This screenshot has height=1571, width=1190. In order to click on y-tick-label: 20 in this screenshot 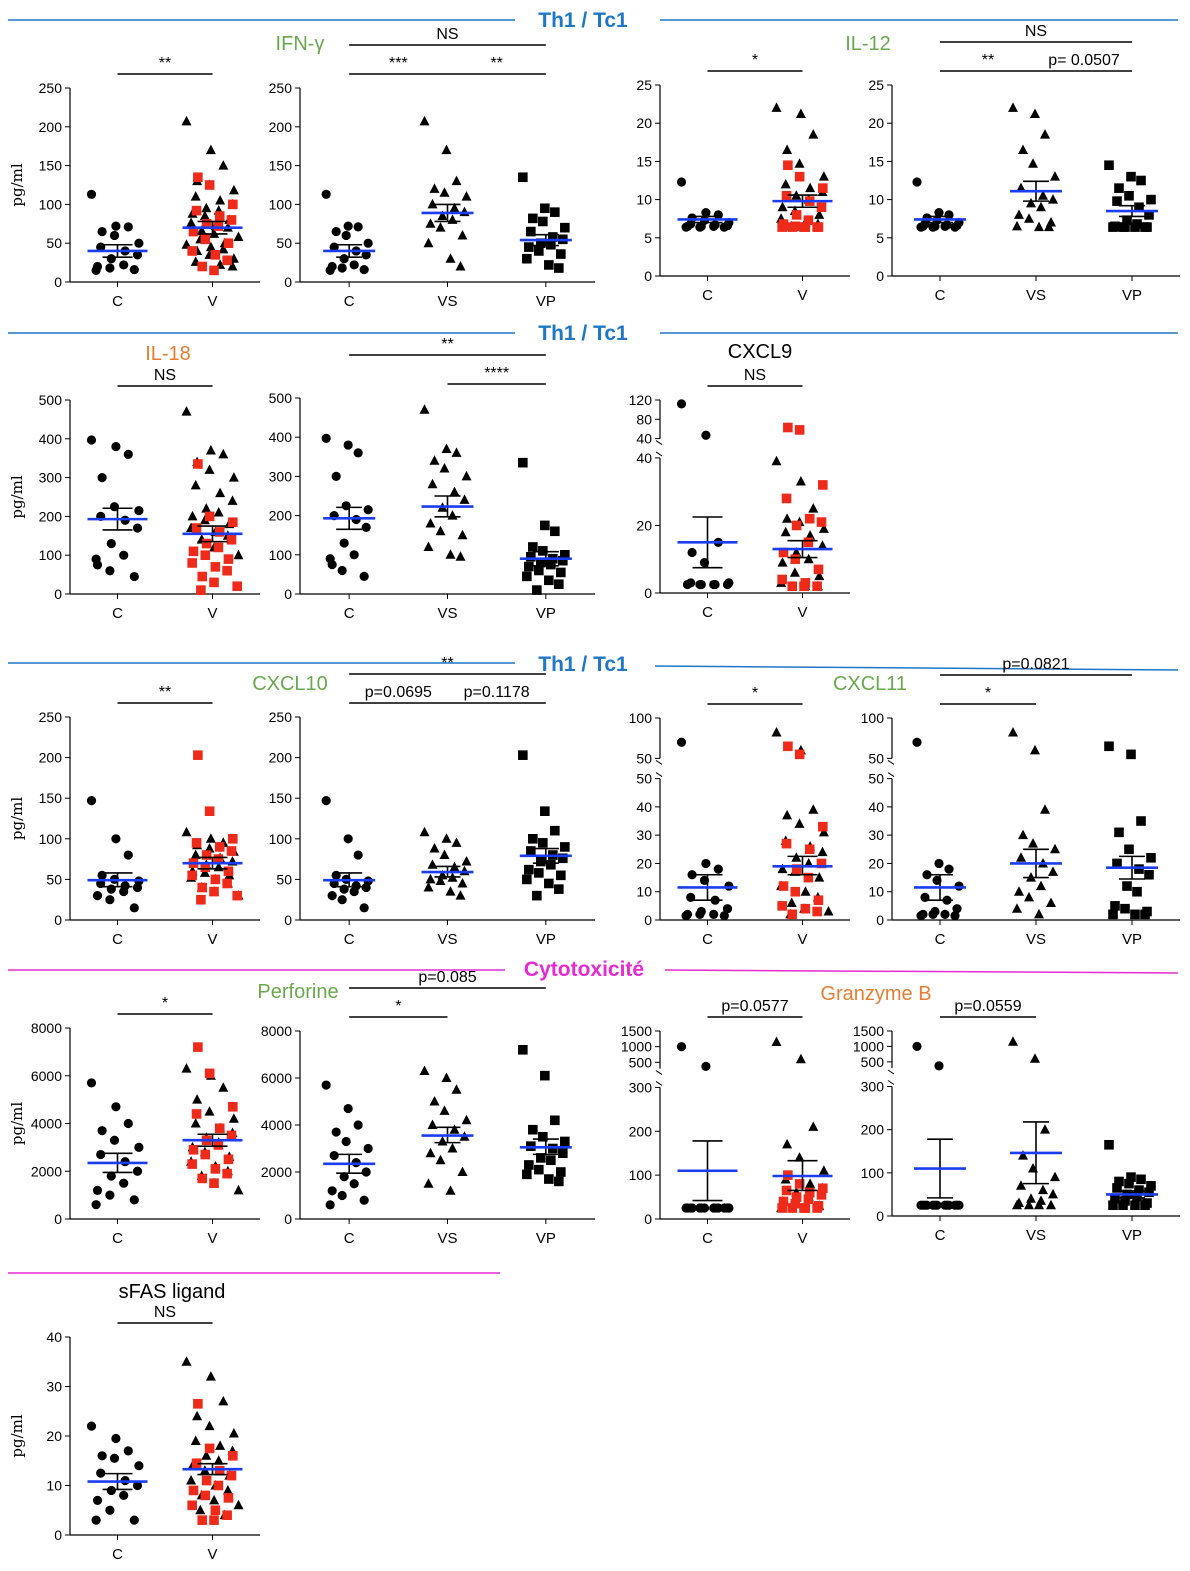, I will do `click(644, 863)`.